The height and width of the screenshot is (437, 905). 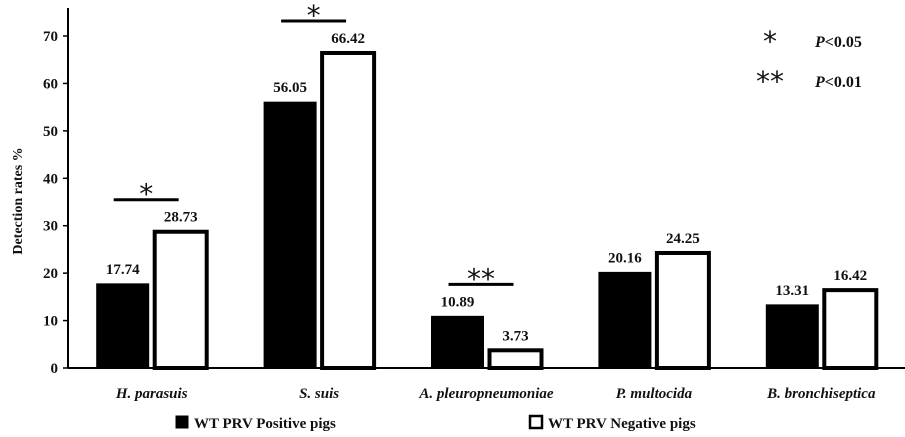 What do you see at coordinates (486, 394) in the screenshot?
I see `category-label: A. pleuropneumoniae` at bounding box center [486, 394].